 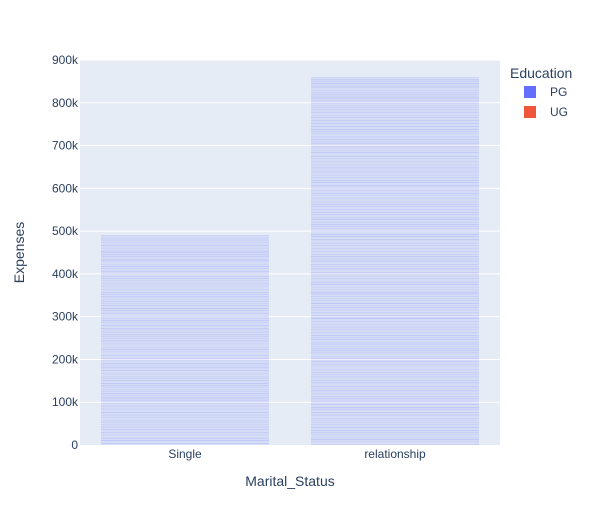 I want to click on x-axis-ticks: Single relationship, so click(x=297, y=454).